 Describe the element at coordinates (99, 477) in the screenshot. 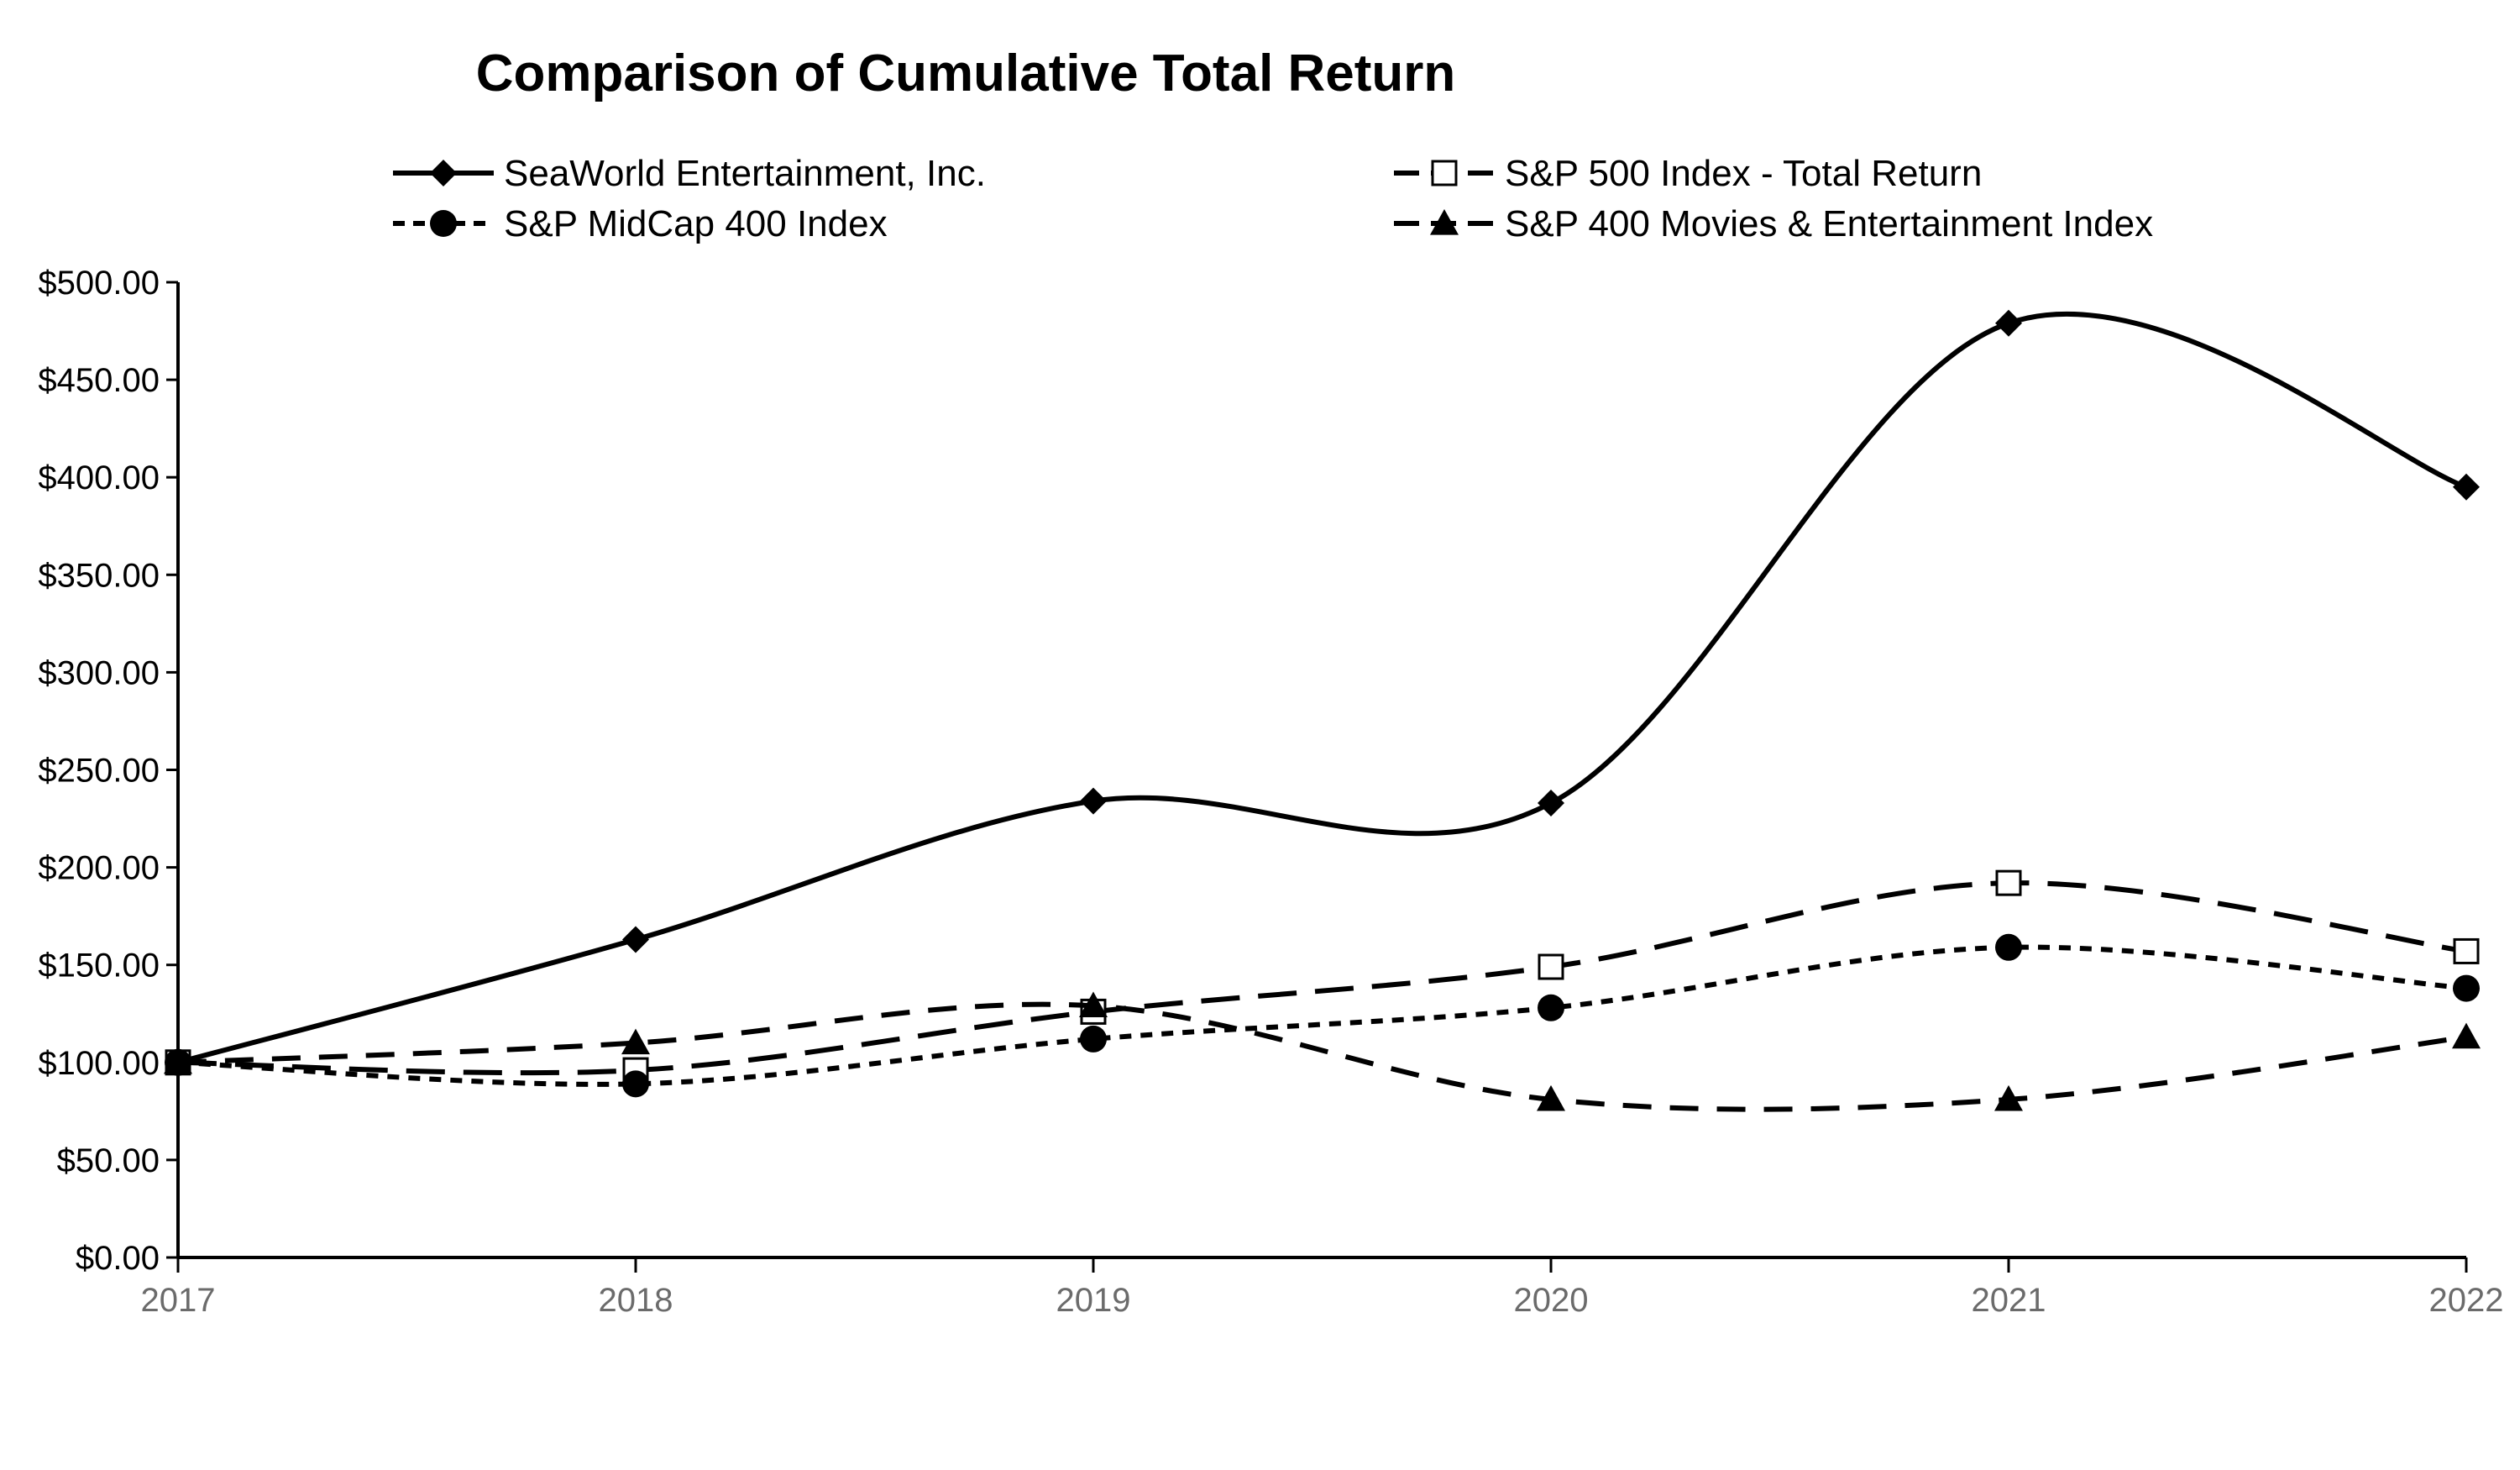

I see `y-tick-label: $400.00` at that location.